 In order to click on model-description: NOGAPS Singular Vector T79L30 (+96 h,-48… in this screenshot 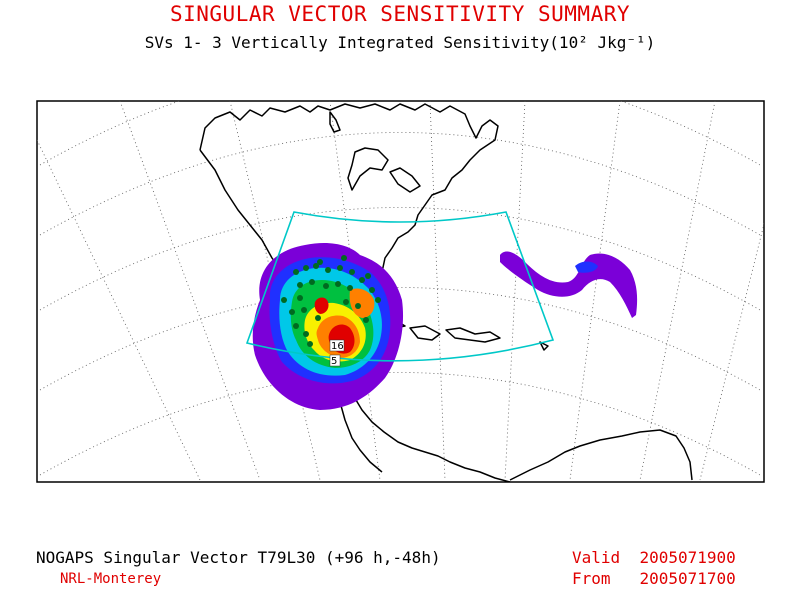, I will do `click(238, 557)`.